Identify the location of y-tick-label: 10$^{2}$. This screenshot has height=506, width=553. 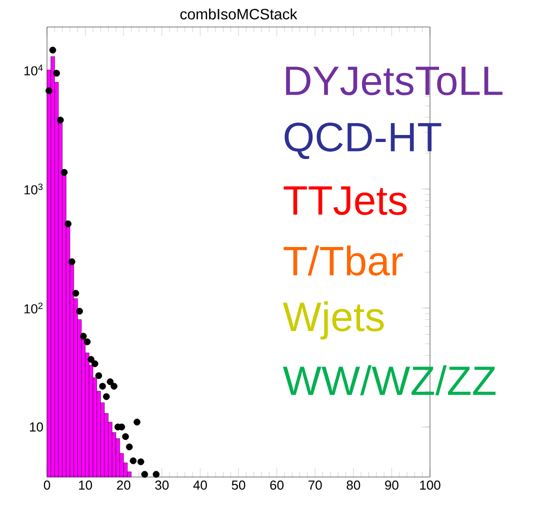
(33, 308).